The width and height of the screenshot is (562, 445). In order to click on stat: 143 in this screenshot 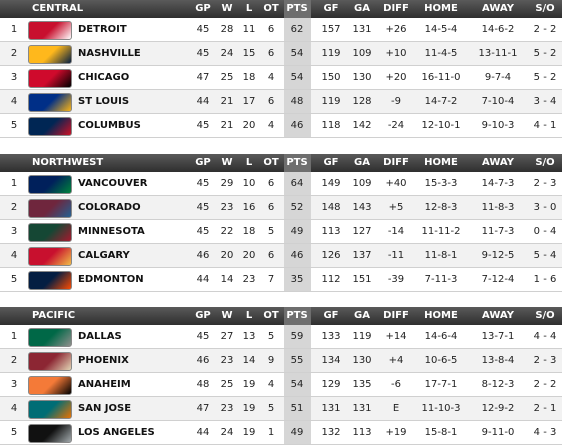, I will do `click(362, 207)`.